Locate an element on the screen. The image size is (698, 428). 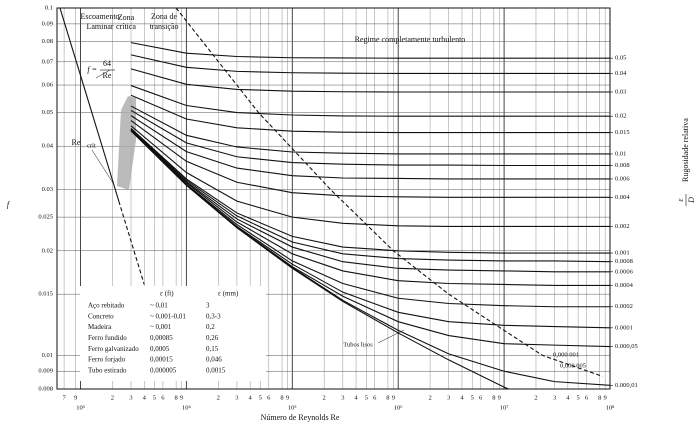
table-cell: 0,0005 is located at coordinates (160, 349).